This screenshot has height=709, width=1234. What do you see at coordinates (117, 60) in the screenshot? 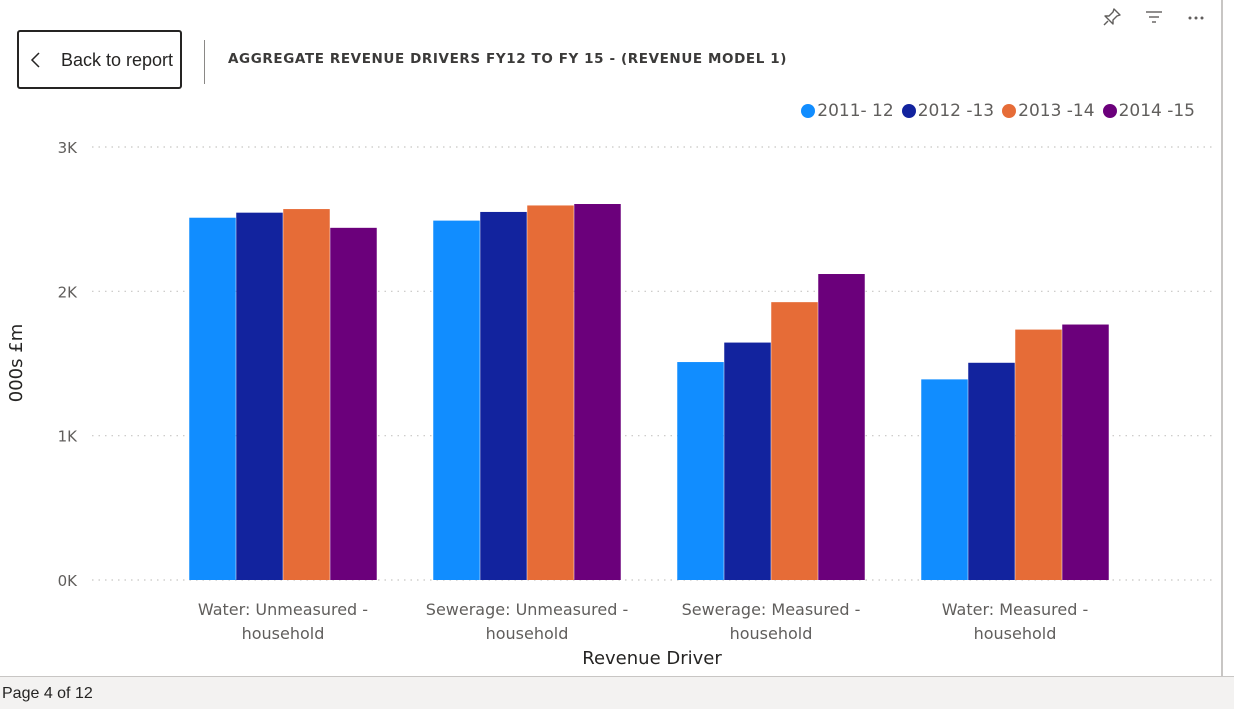
I see `back-to-report-label: Back to report` at bounding box center [117, 60].